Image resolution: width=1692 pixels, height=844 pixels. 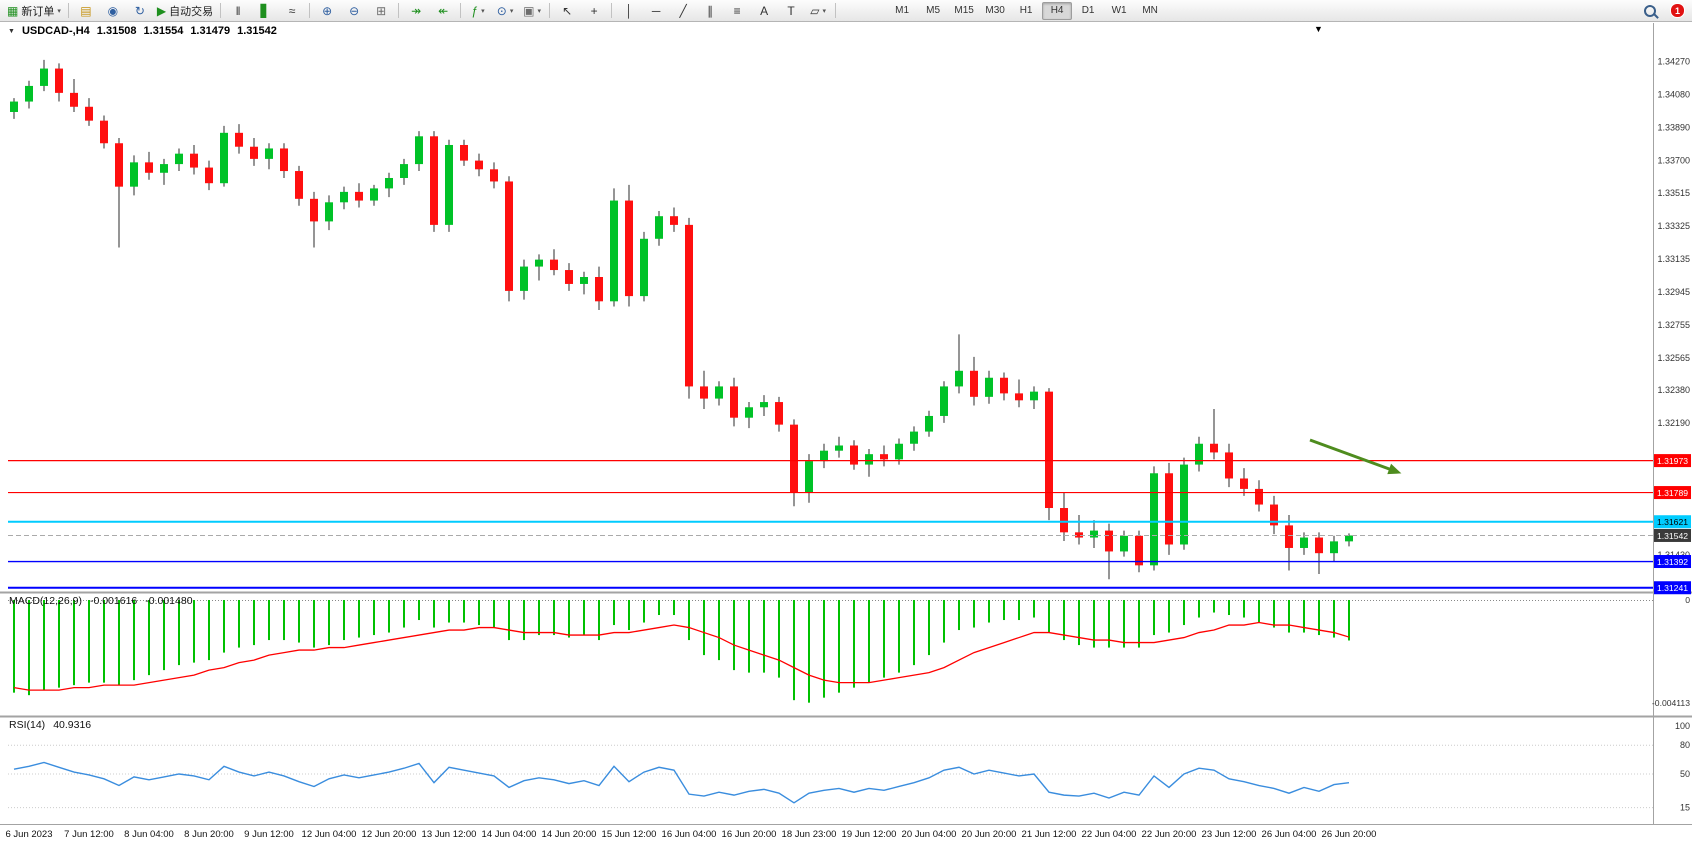 I want to click on timeframe-mn-button: MN, so click(x=1150, y=10).